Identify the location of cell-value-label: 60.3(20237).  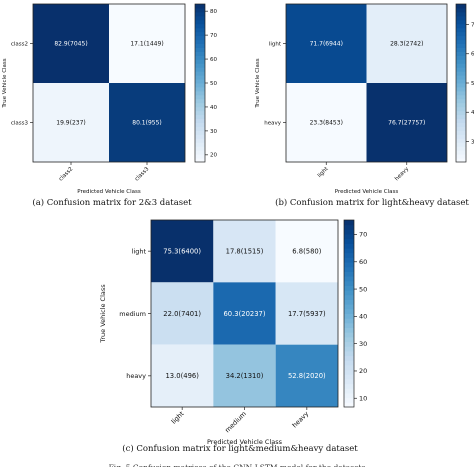
(244, 314).